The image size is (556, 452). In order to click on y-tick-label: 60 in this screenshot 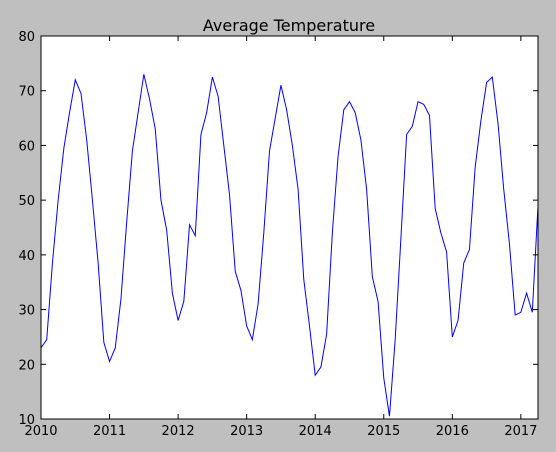, I will do `click(26, 146)`.